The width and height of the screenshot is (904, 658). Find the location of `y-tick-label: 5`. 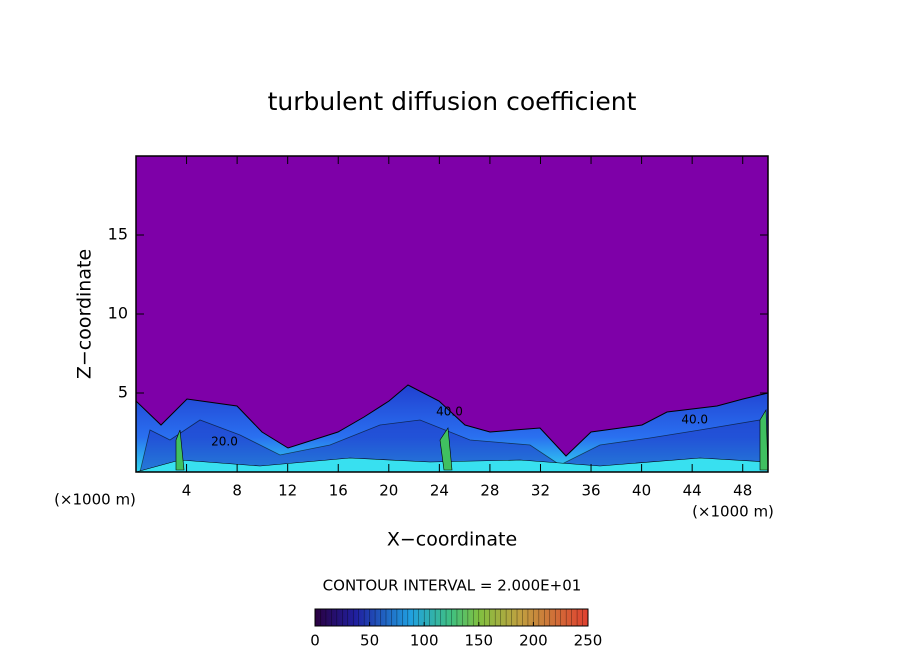

y-tick-label: 5 is located at coordinates (123, 392).